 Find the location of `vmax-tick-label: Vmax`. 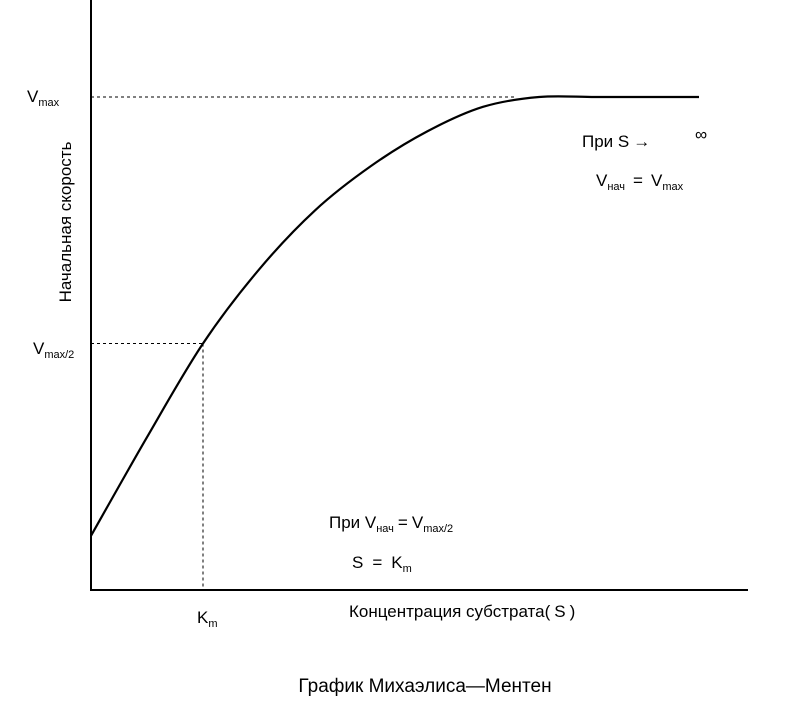

vmax-tick-label: Vmax is located at coordinates (43, 98).